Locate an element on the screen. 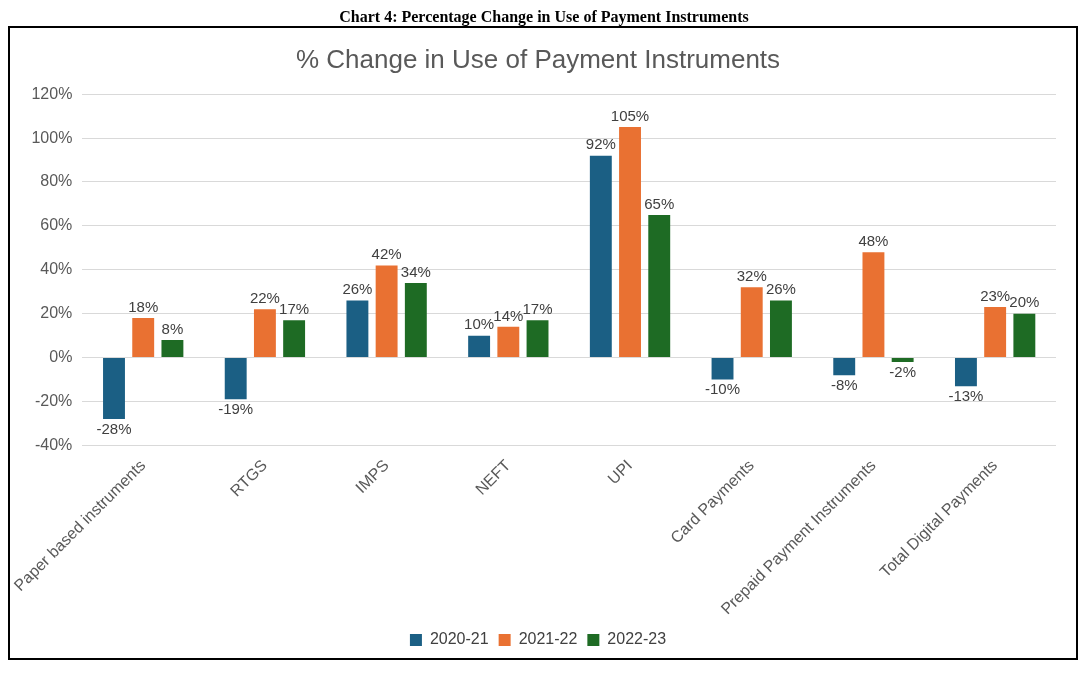 Image resolution: width=1088 pixels, height=675 pixels. data-label: 14% is located at coordinates (508, 315).